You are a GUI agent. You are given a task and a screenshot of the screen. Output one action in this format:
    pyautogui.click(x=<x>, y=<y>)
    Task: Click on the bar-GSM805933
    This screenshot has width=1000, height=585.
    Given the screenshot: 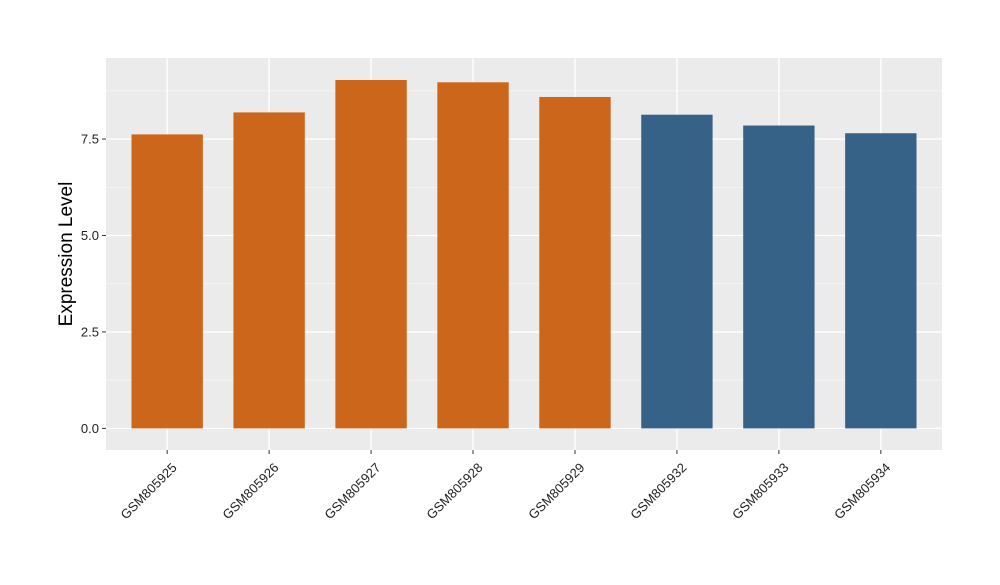 What is the action you would take?
    pyautogui.click(x=779, y=277)
    